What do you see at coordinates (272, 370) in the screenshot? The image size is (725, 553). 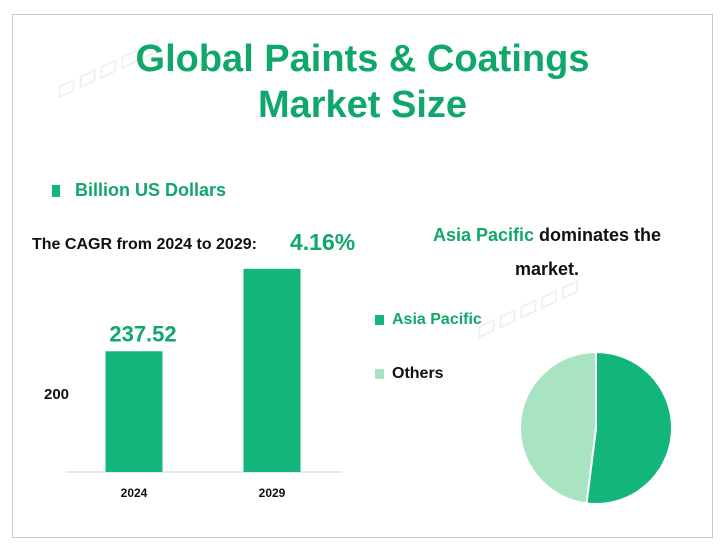 I see `bar-2029` at bounding box center [272, 370].